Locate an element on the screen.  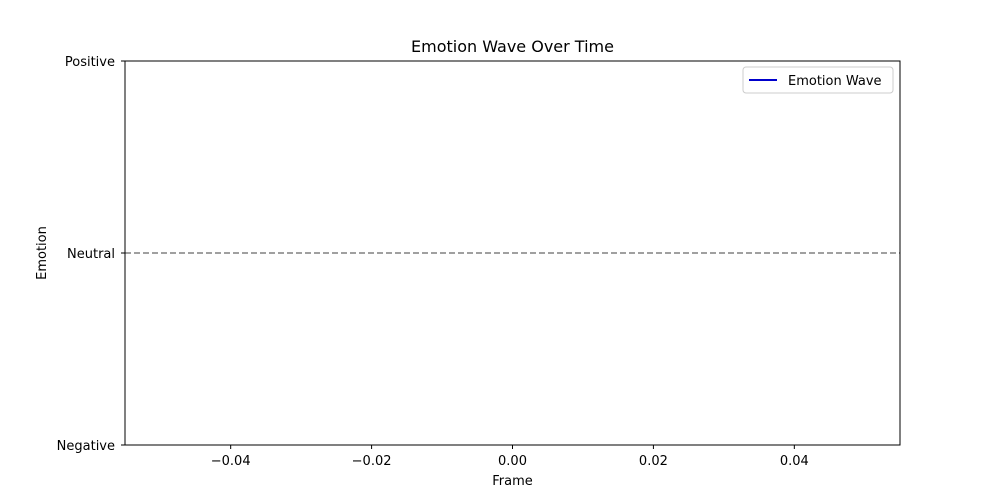
x-tick-label: 0.04 is located at coordinates (794, 461).